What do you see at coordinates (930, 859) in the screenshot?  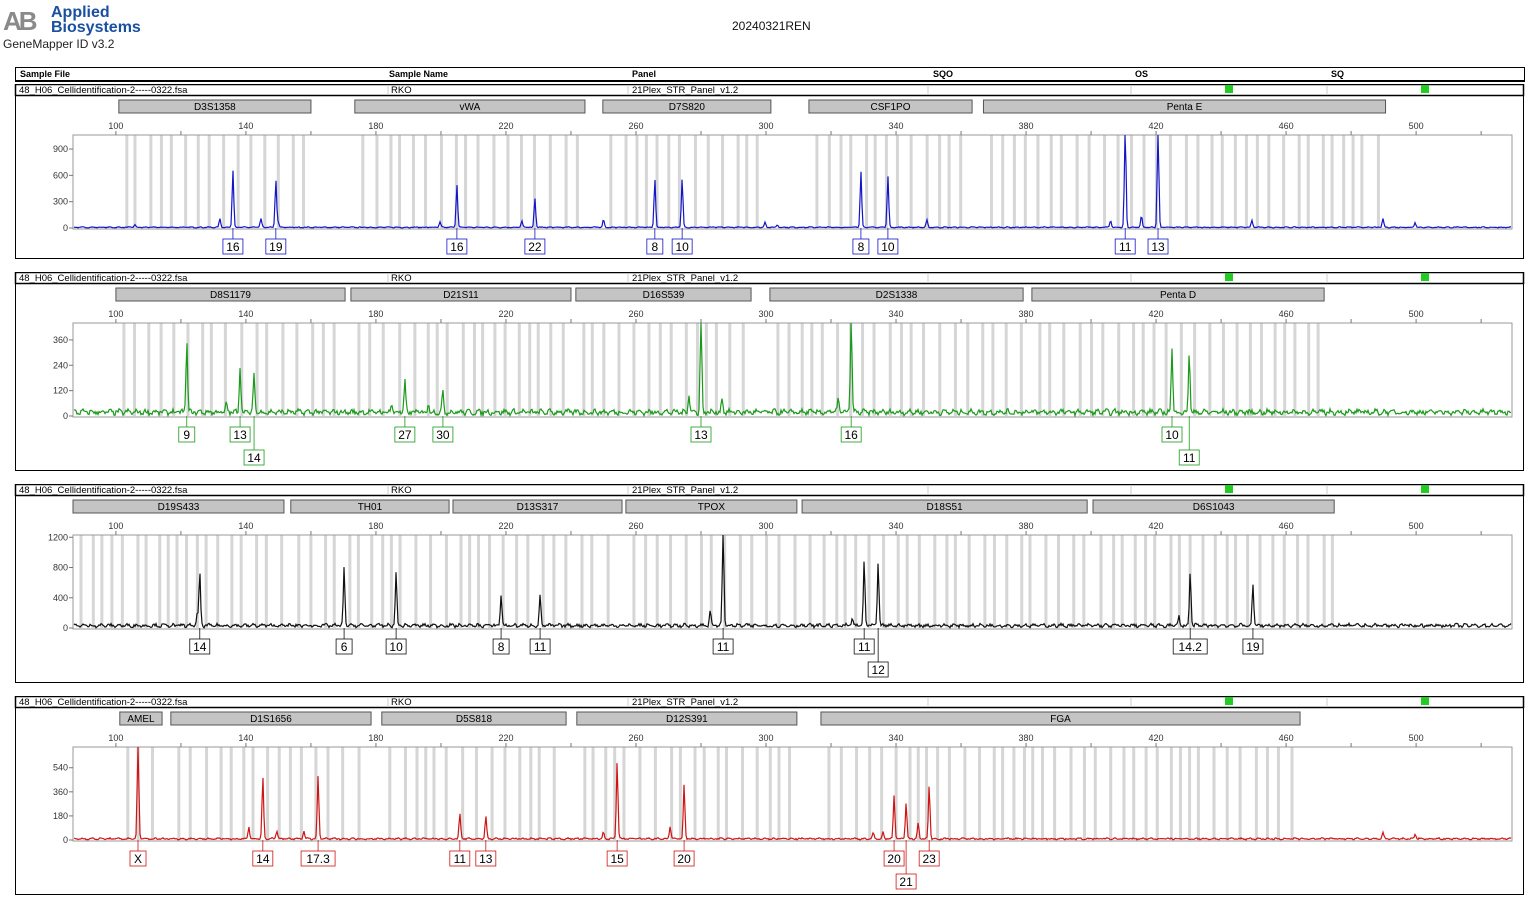 I see `allele-label: 23` at bounding box center [930, 859].